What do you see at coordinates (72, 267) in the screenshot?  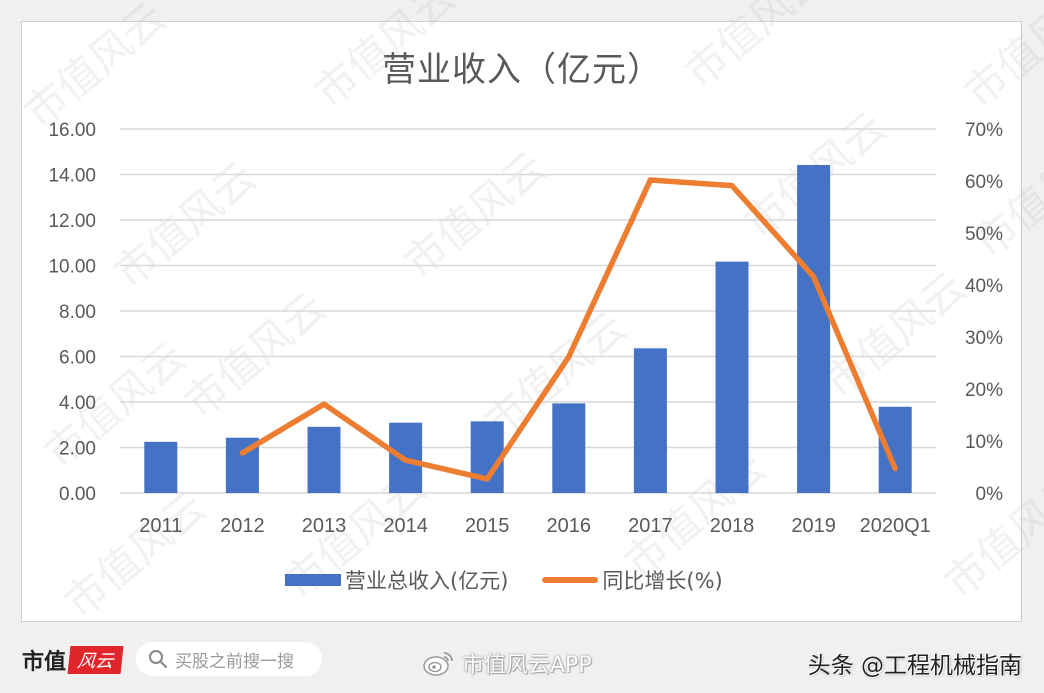 I see `left-axis-tick: 10.00` at bounding box center [72, 267].